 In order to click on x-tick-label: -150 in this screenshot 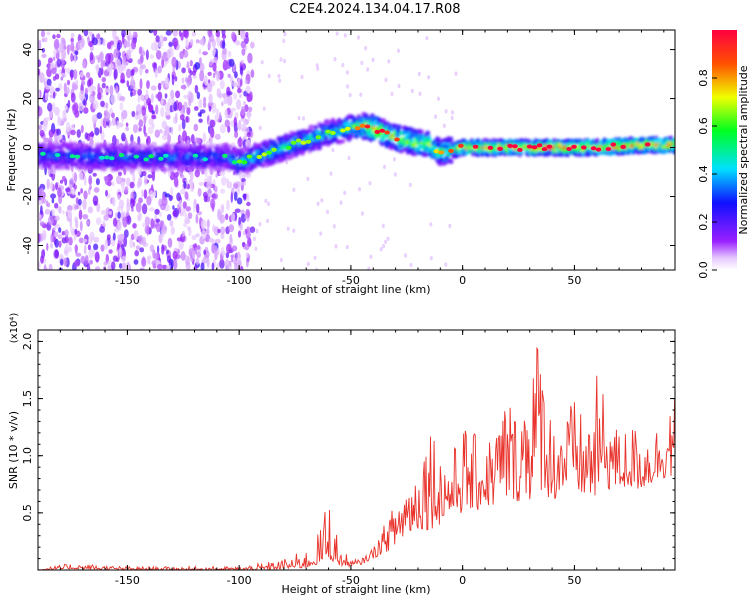, I will do `click(127, 280)`.